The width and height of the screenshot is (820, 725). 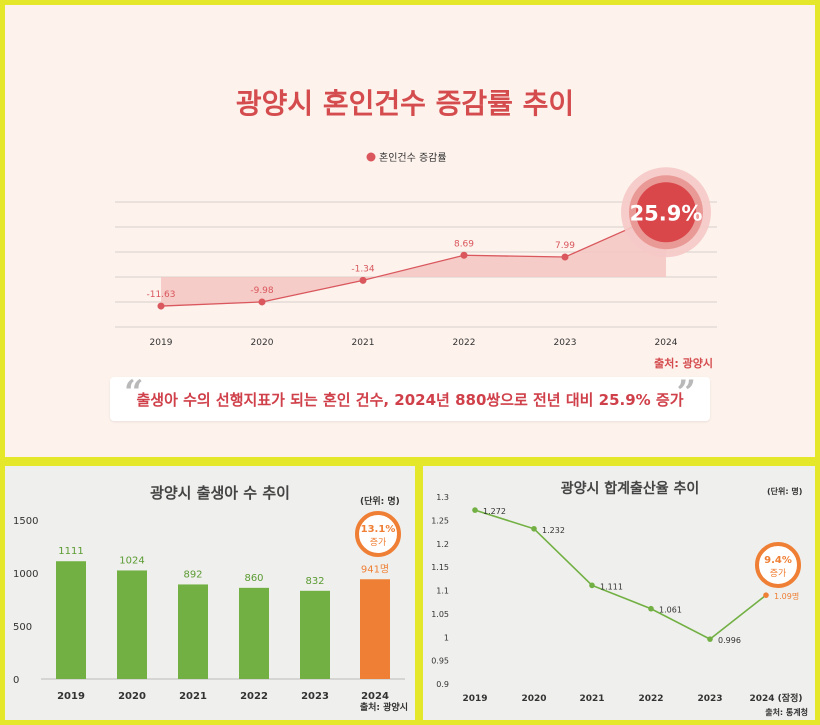 What do you see at coordinates (686, 393) in the screenshot?
I see `close-quote-icon: ”` at bounding box center [686, 393].